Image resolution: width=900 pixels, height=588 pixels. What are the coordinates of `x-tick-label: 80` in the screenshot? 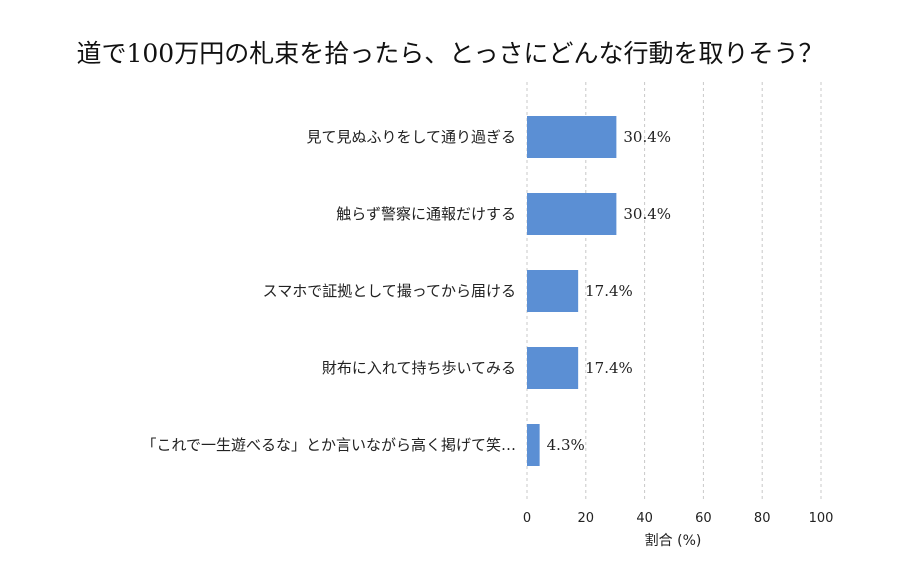 It's located at (762, 518).